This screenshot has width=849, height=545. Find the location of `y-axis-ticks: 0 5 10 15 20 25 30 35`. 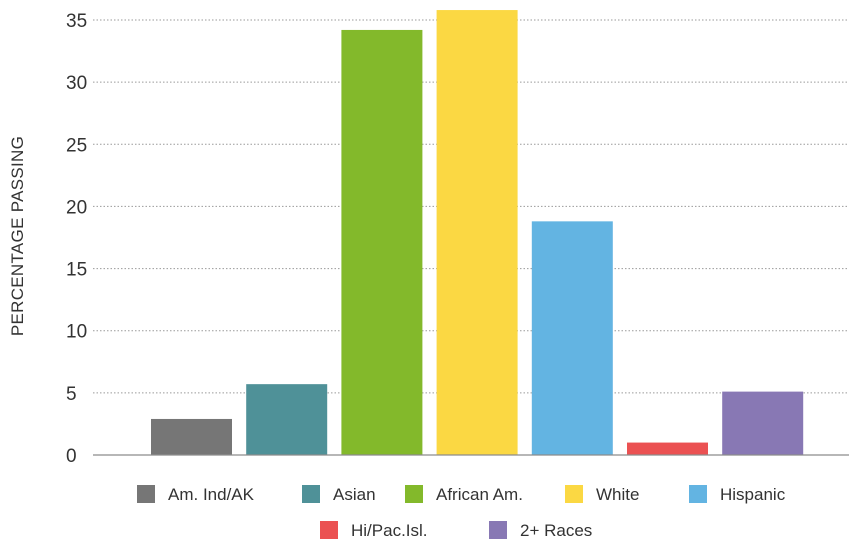

y-axis-ticks: 0 5 10 15 20 25 30 35 is located at coordinates (76, 239).